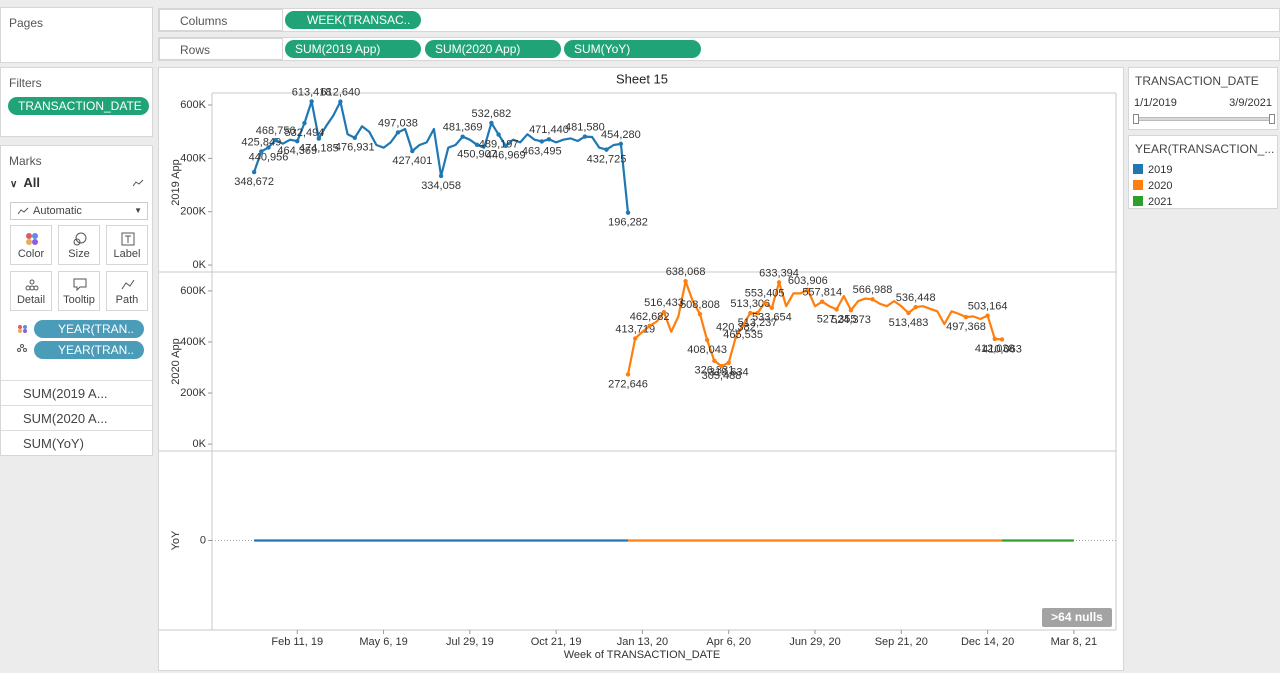 The height and width of the screenshot is (673, 1280). I want to click on card-label: All, so click(31, 182).